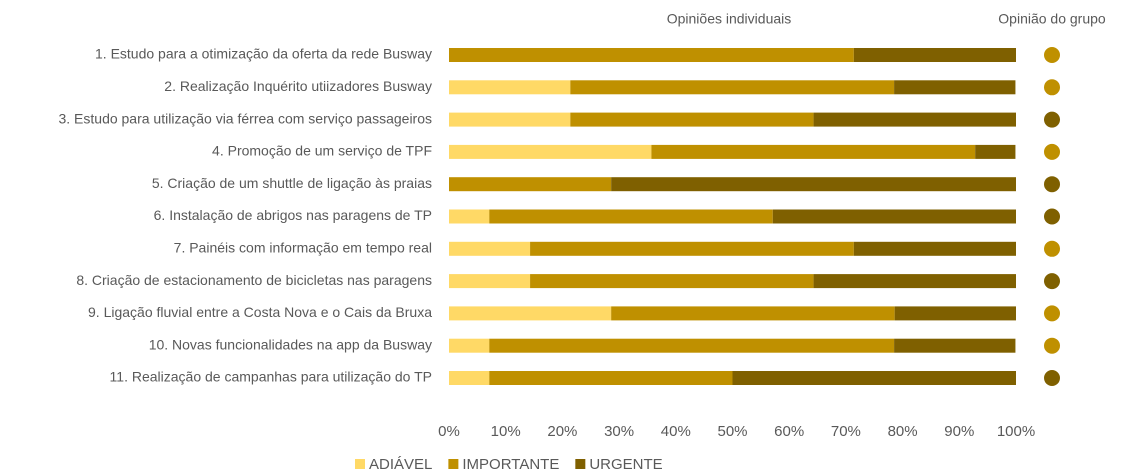 The width and height of the screenshot is (1124, 472). Describe the element at coordinates (625, 464) in the screenshot. I see `legend-label: URGENTE` at that location.